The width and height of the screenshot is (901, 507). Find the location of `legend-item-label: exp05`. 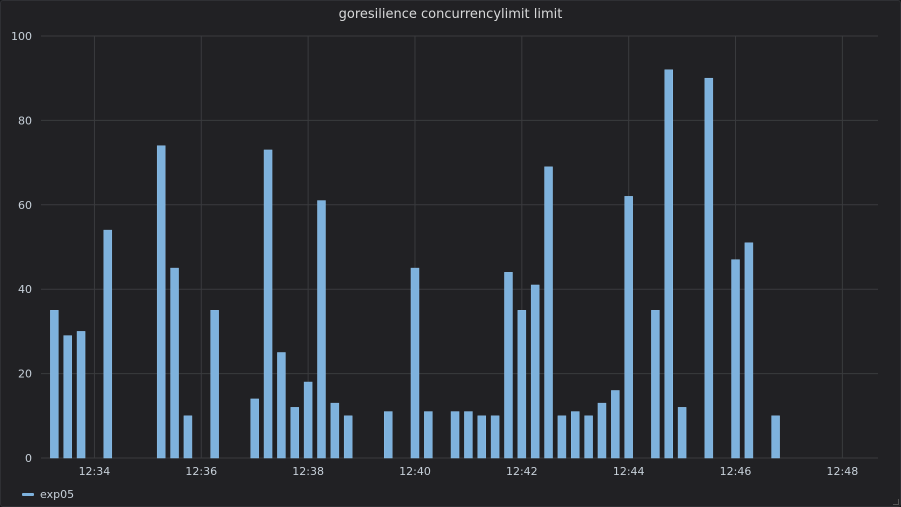

legend-item-label: exp05 is located at coordinates (57, 494).